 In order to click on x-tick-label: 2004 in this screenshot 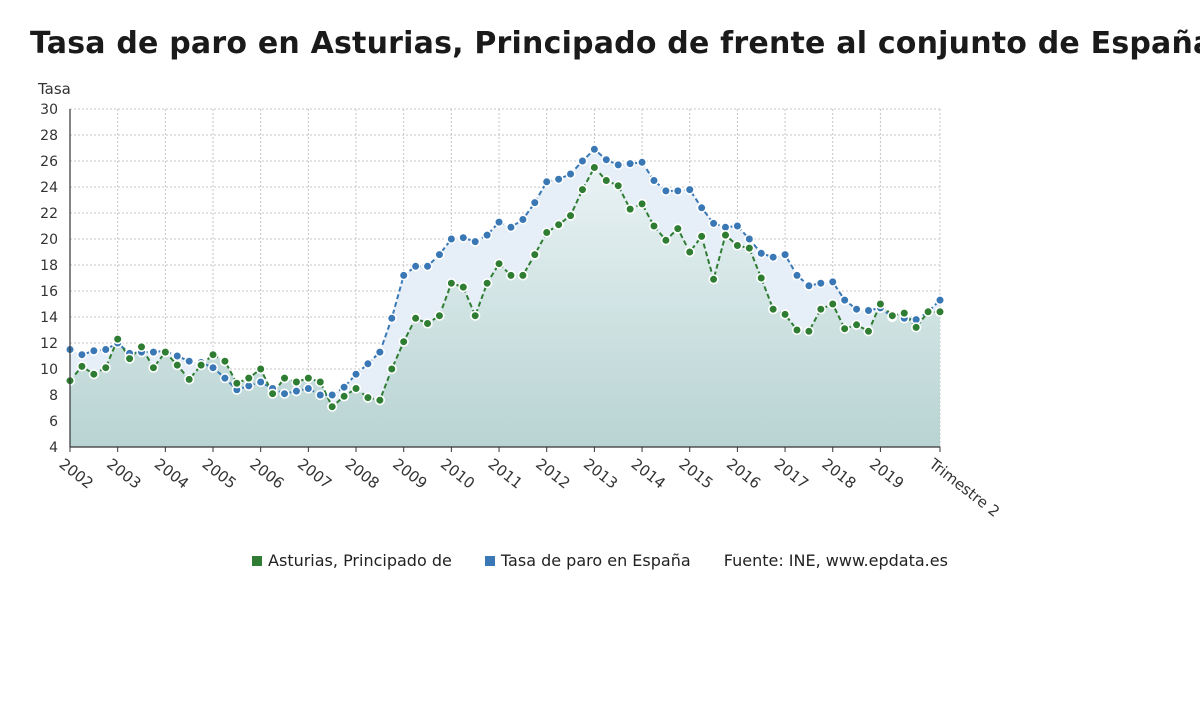, I will do `click(171, 474)`.